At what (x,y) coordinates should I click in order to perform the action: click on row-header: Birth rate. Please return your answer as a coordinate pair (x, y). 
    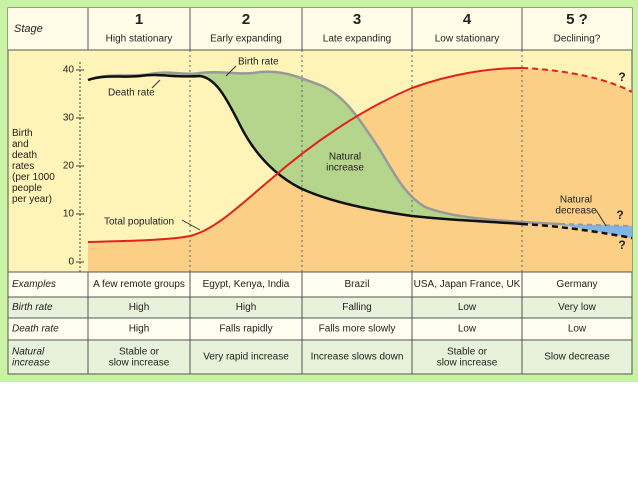
    Looking at the image, I should click on (32, 307).